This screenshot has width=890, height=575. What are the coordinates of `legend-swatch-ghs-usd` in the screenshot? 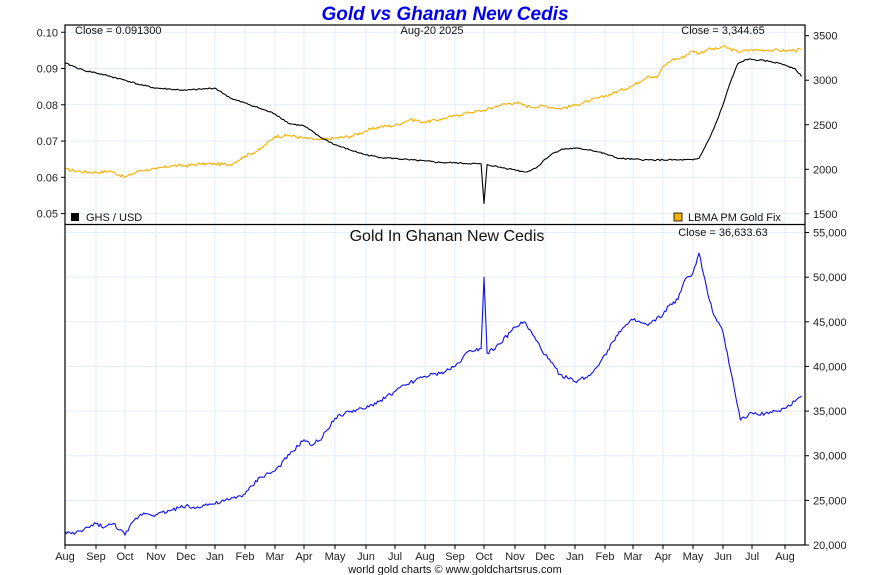 It's located at (75, 217).